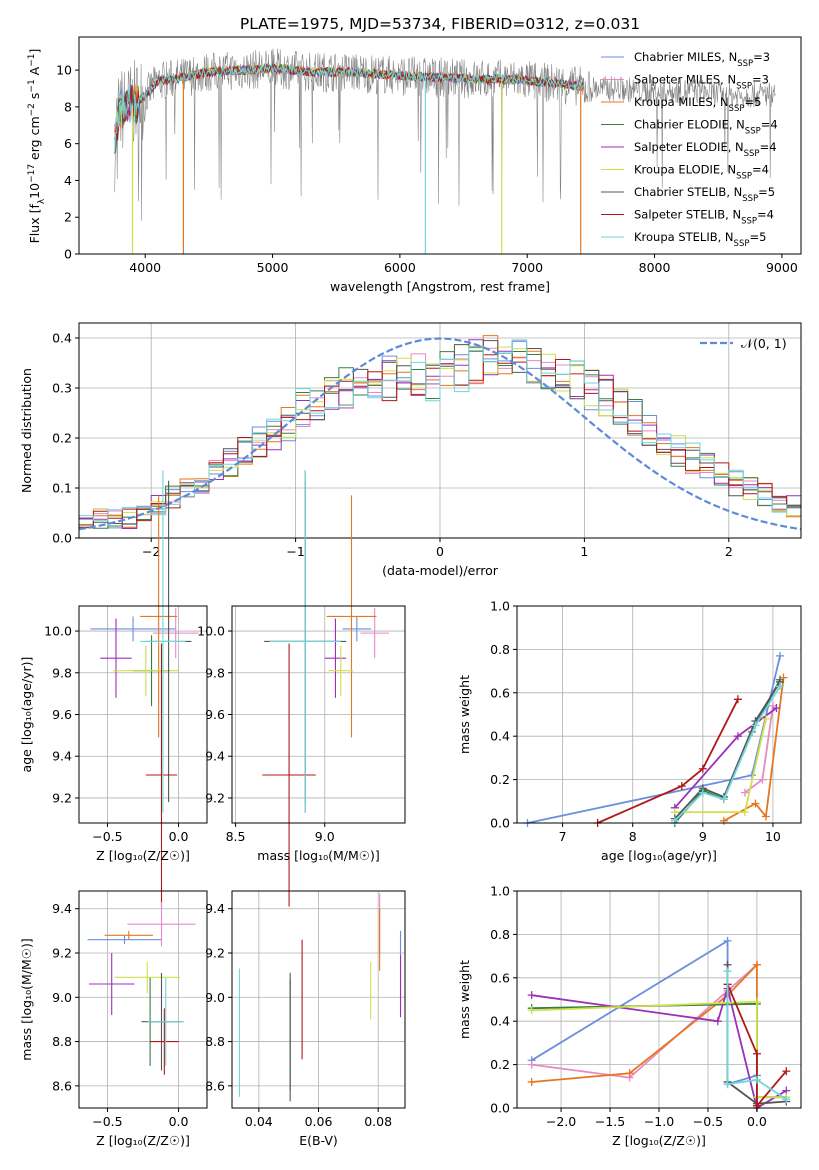  Describe the element at coordinates (319, 1121) in the screenshot. I see `x-tick-label: 0.06` at that location.